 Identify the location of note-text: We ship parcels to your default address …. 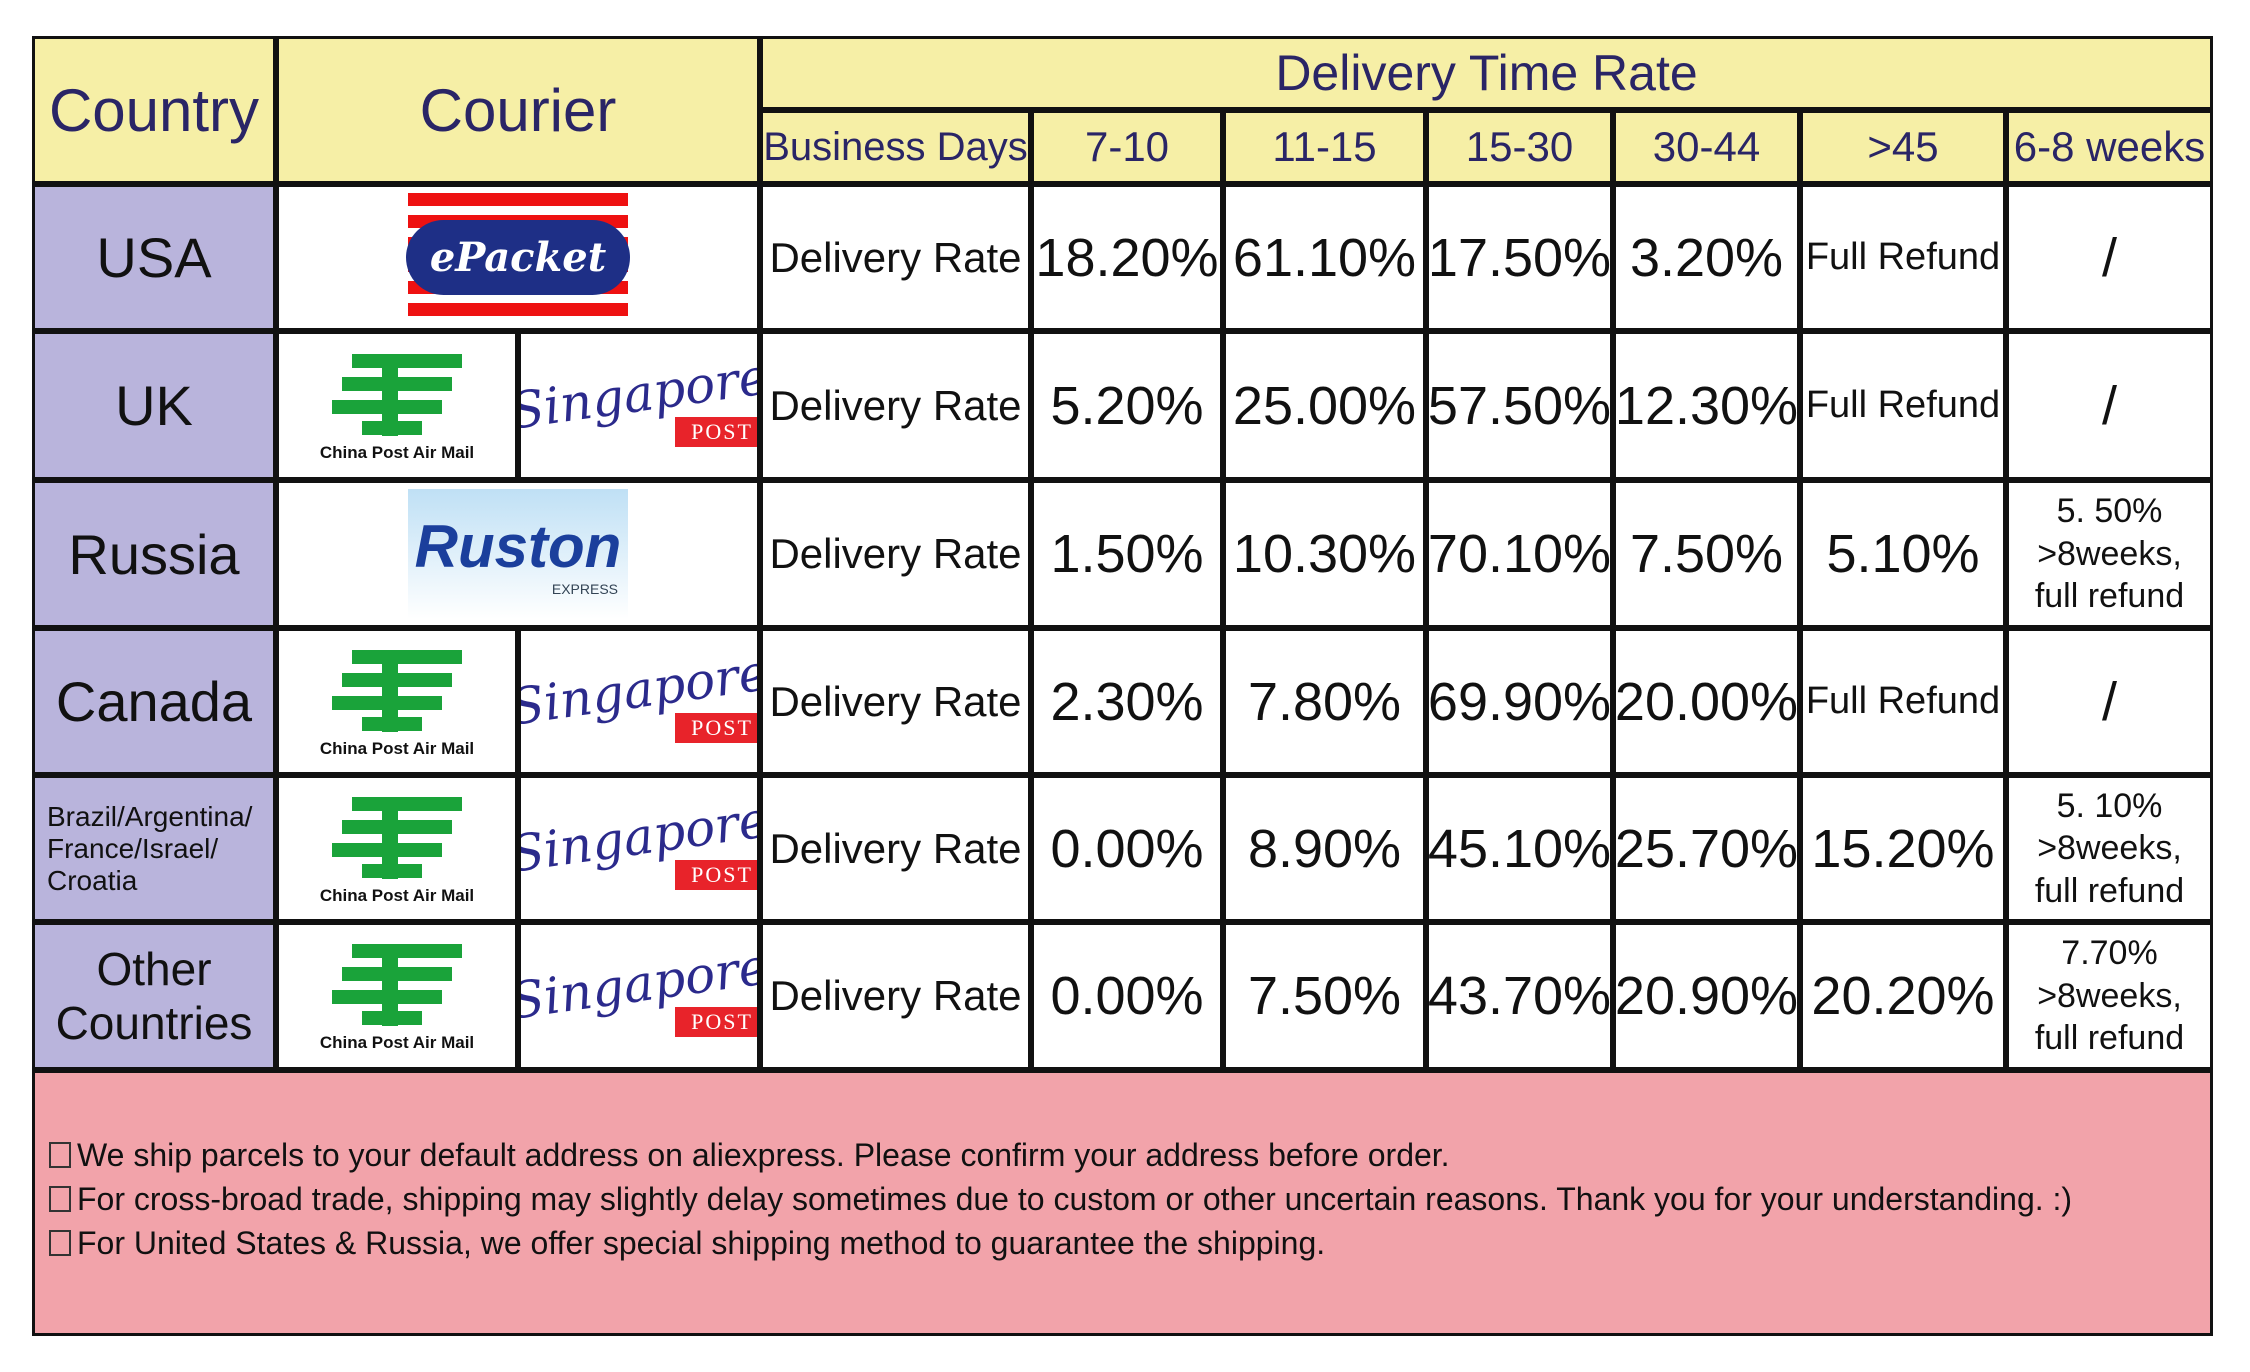
(763, 1155).